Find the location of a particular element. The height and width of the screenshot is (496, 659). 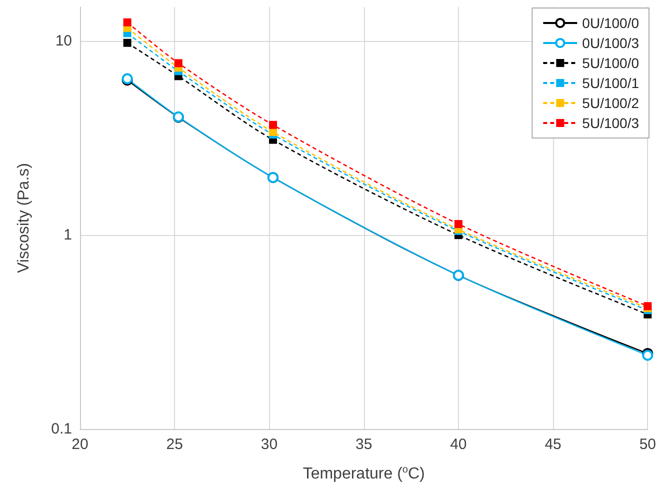

legend-label: 0U/100/0 is located at coordinates (611, 23).